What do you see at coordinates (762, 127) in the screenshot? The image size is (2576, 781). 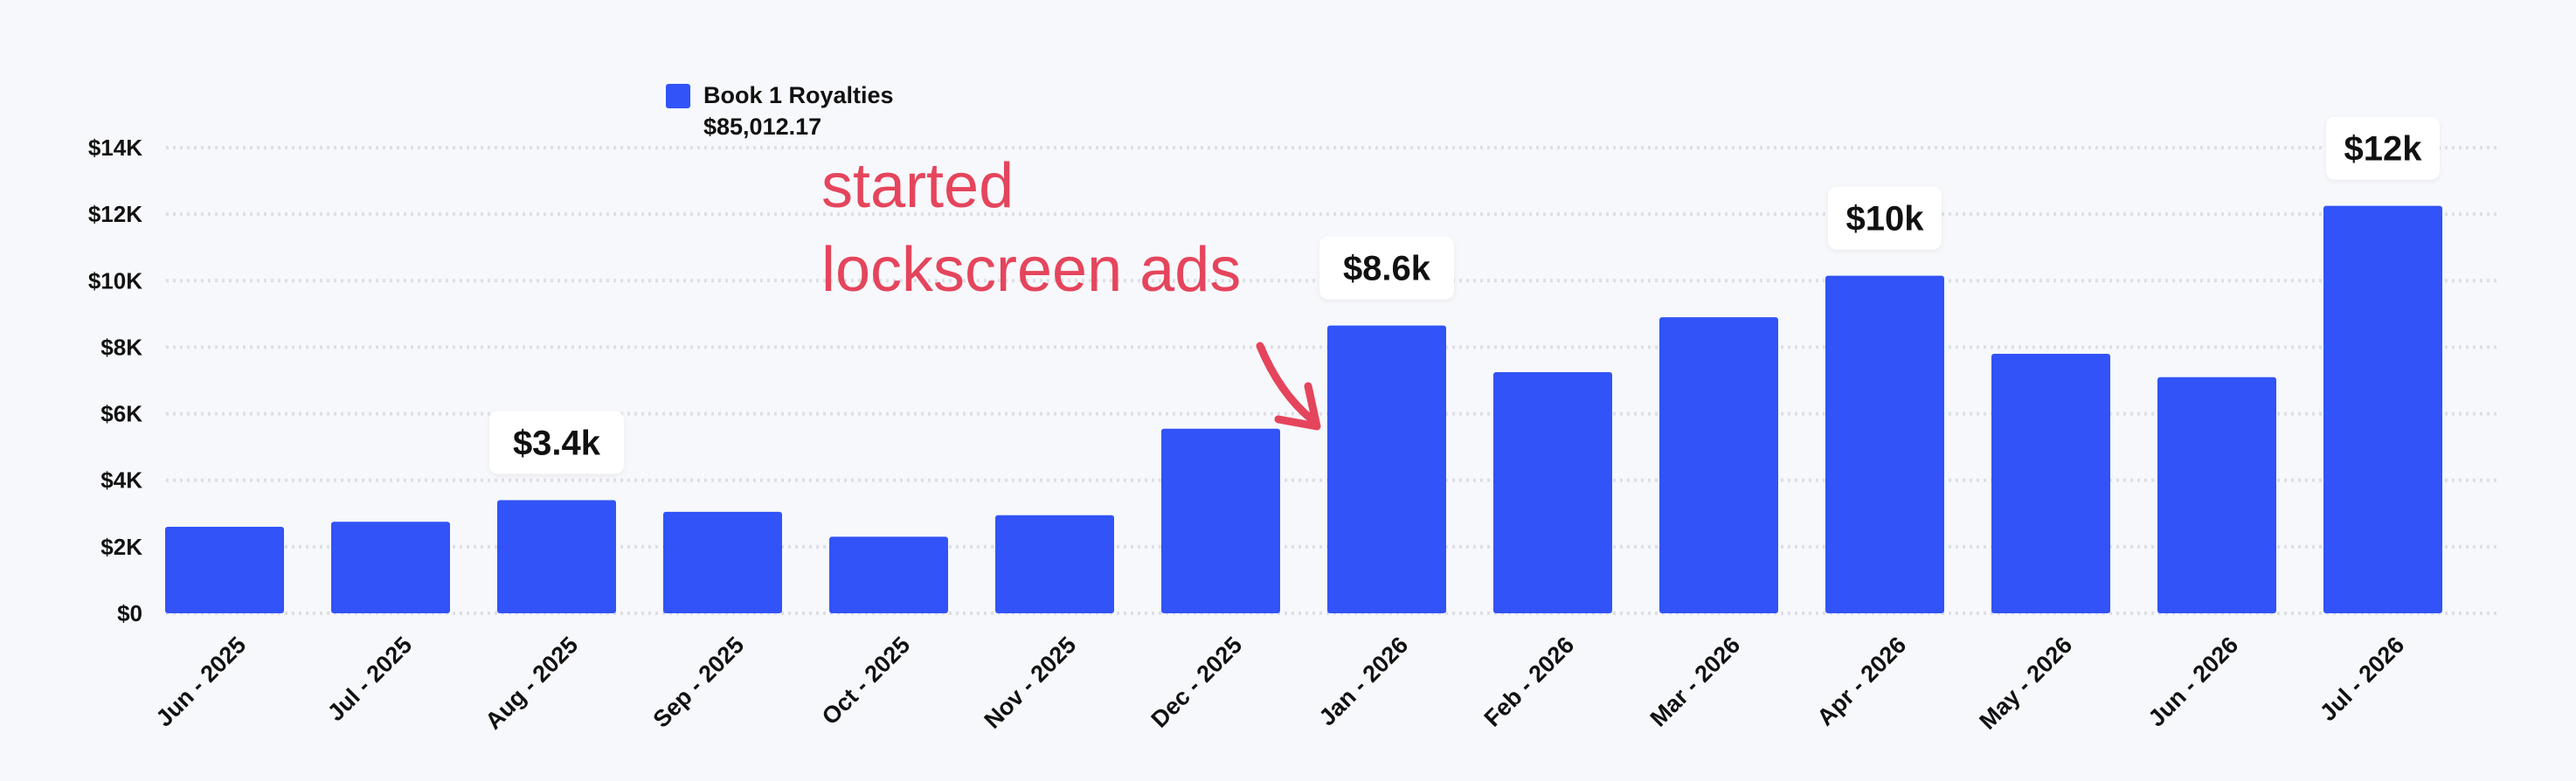 I see `legend-series-total: $85,012.17` at bounding box center [762, 127].